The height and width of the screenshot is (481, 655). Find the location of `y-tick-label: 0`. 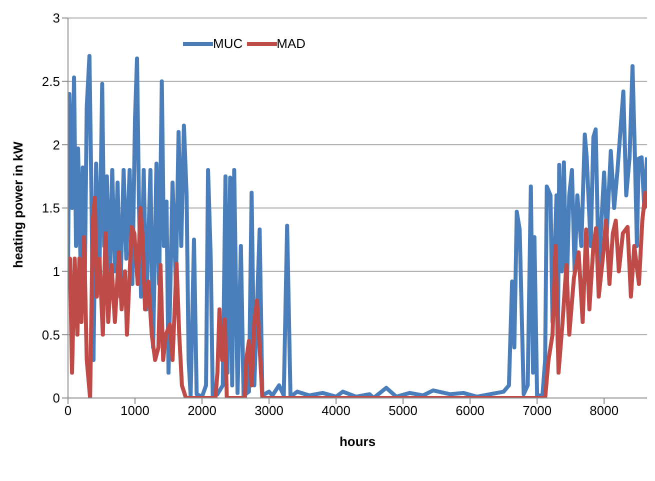

y-tick-label: 0 is located at coordinates (56, 398).